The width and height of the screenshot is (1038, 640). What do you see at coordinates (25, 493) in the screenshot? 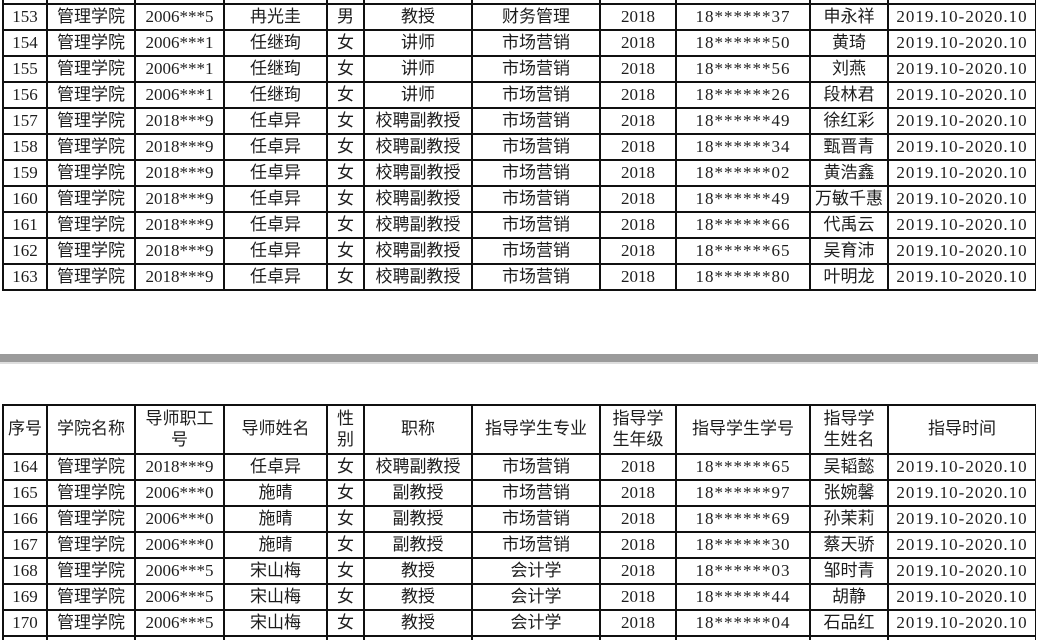
I see `table-cell: 165` at bounding box center [25, 493].